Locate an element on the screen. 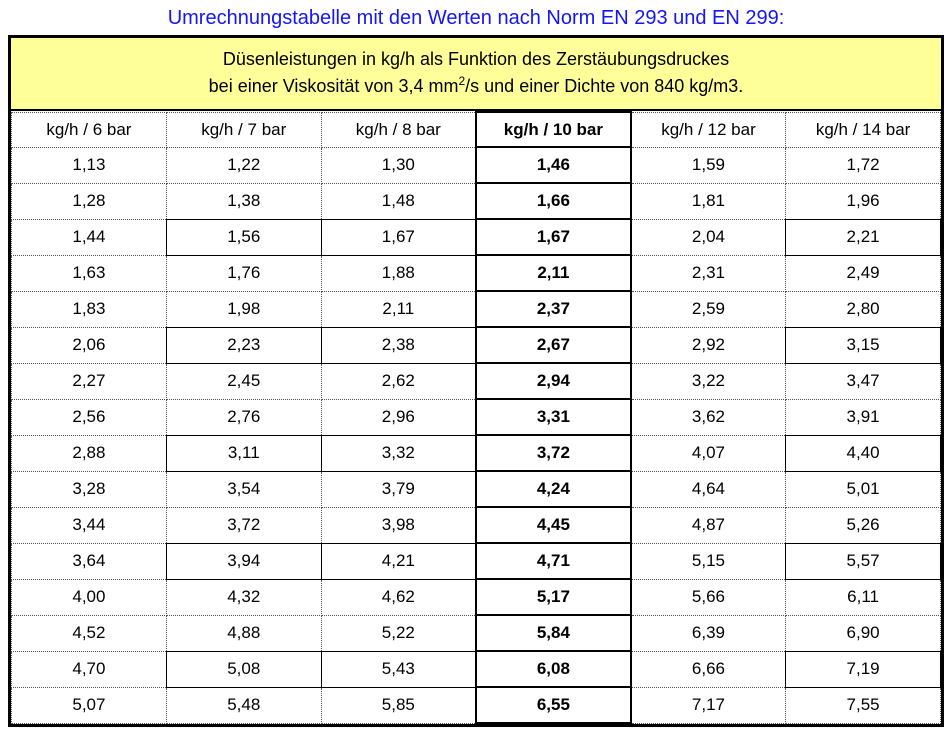 This screenshot has height=741, width=952. table-cell: 2,27 is located at coordinates (89, 381).